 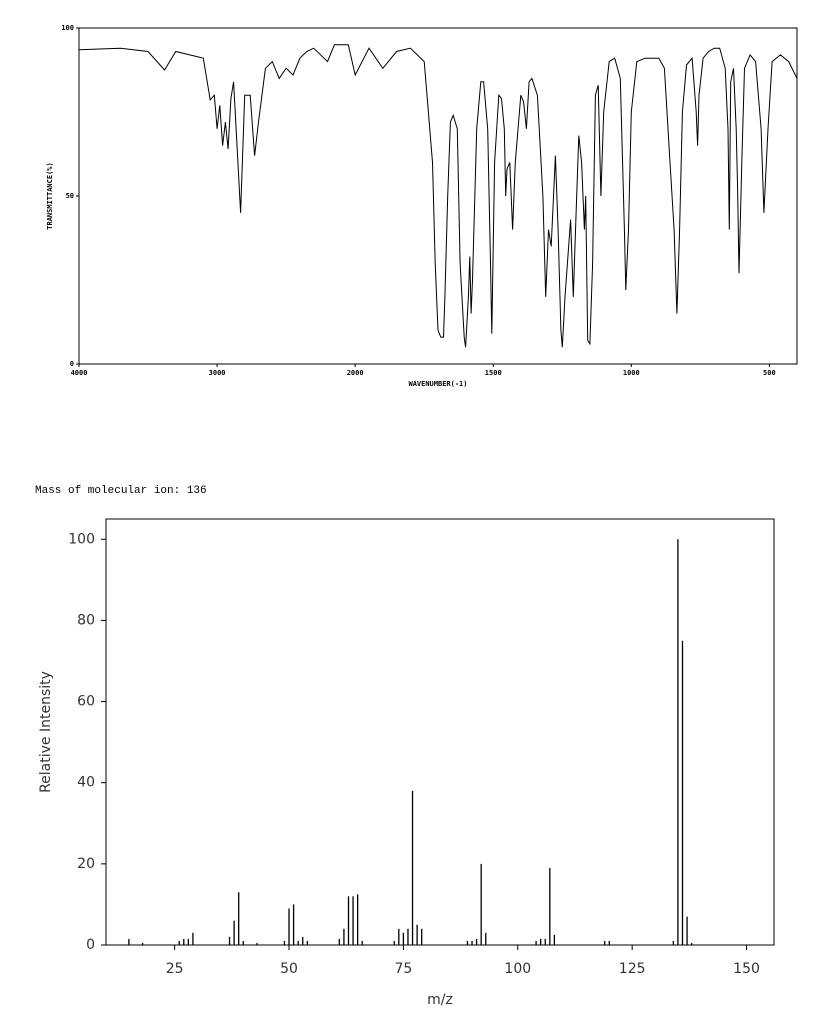 What do you see at coordinates (517, 969) in the screenshot?
I see `x-tick-label: 100` at bounding box center [517, 969].